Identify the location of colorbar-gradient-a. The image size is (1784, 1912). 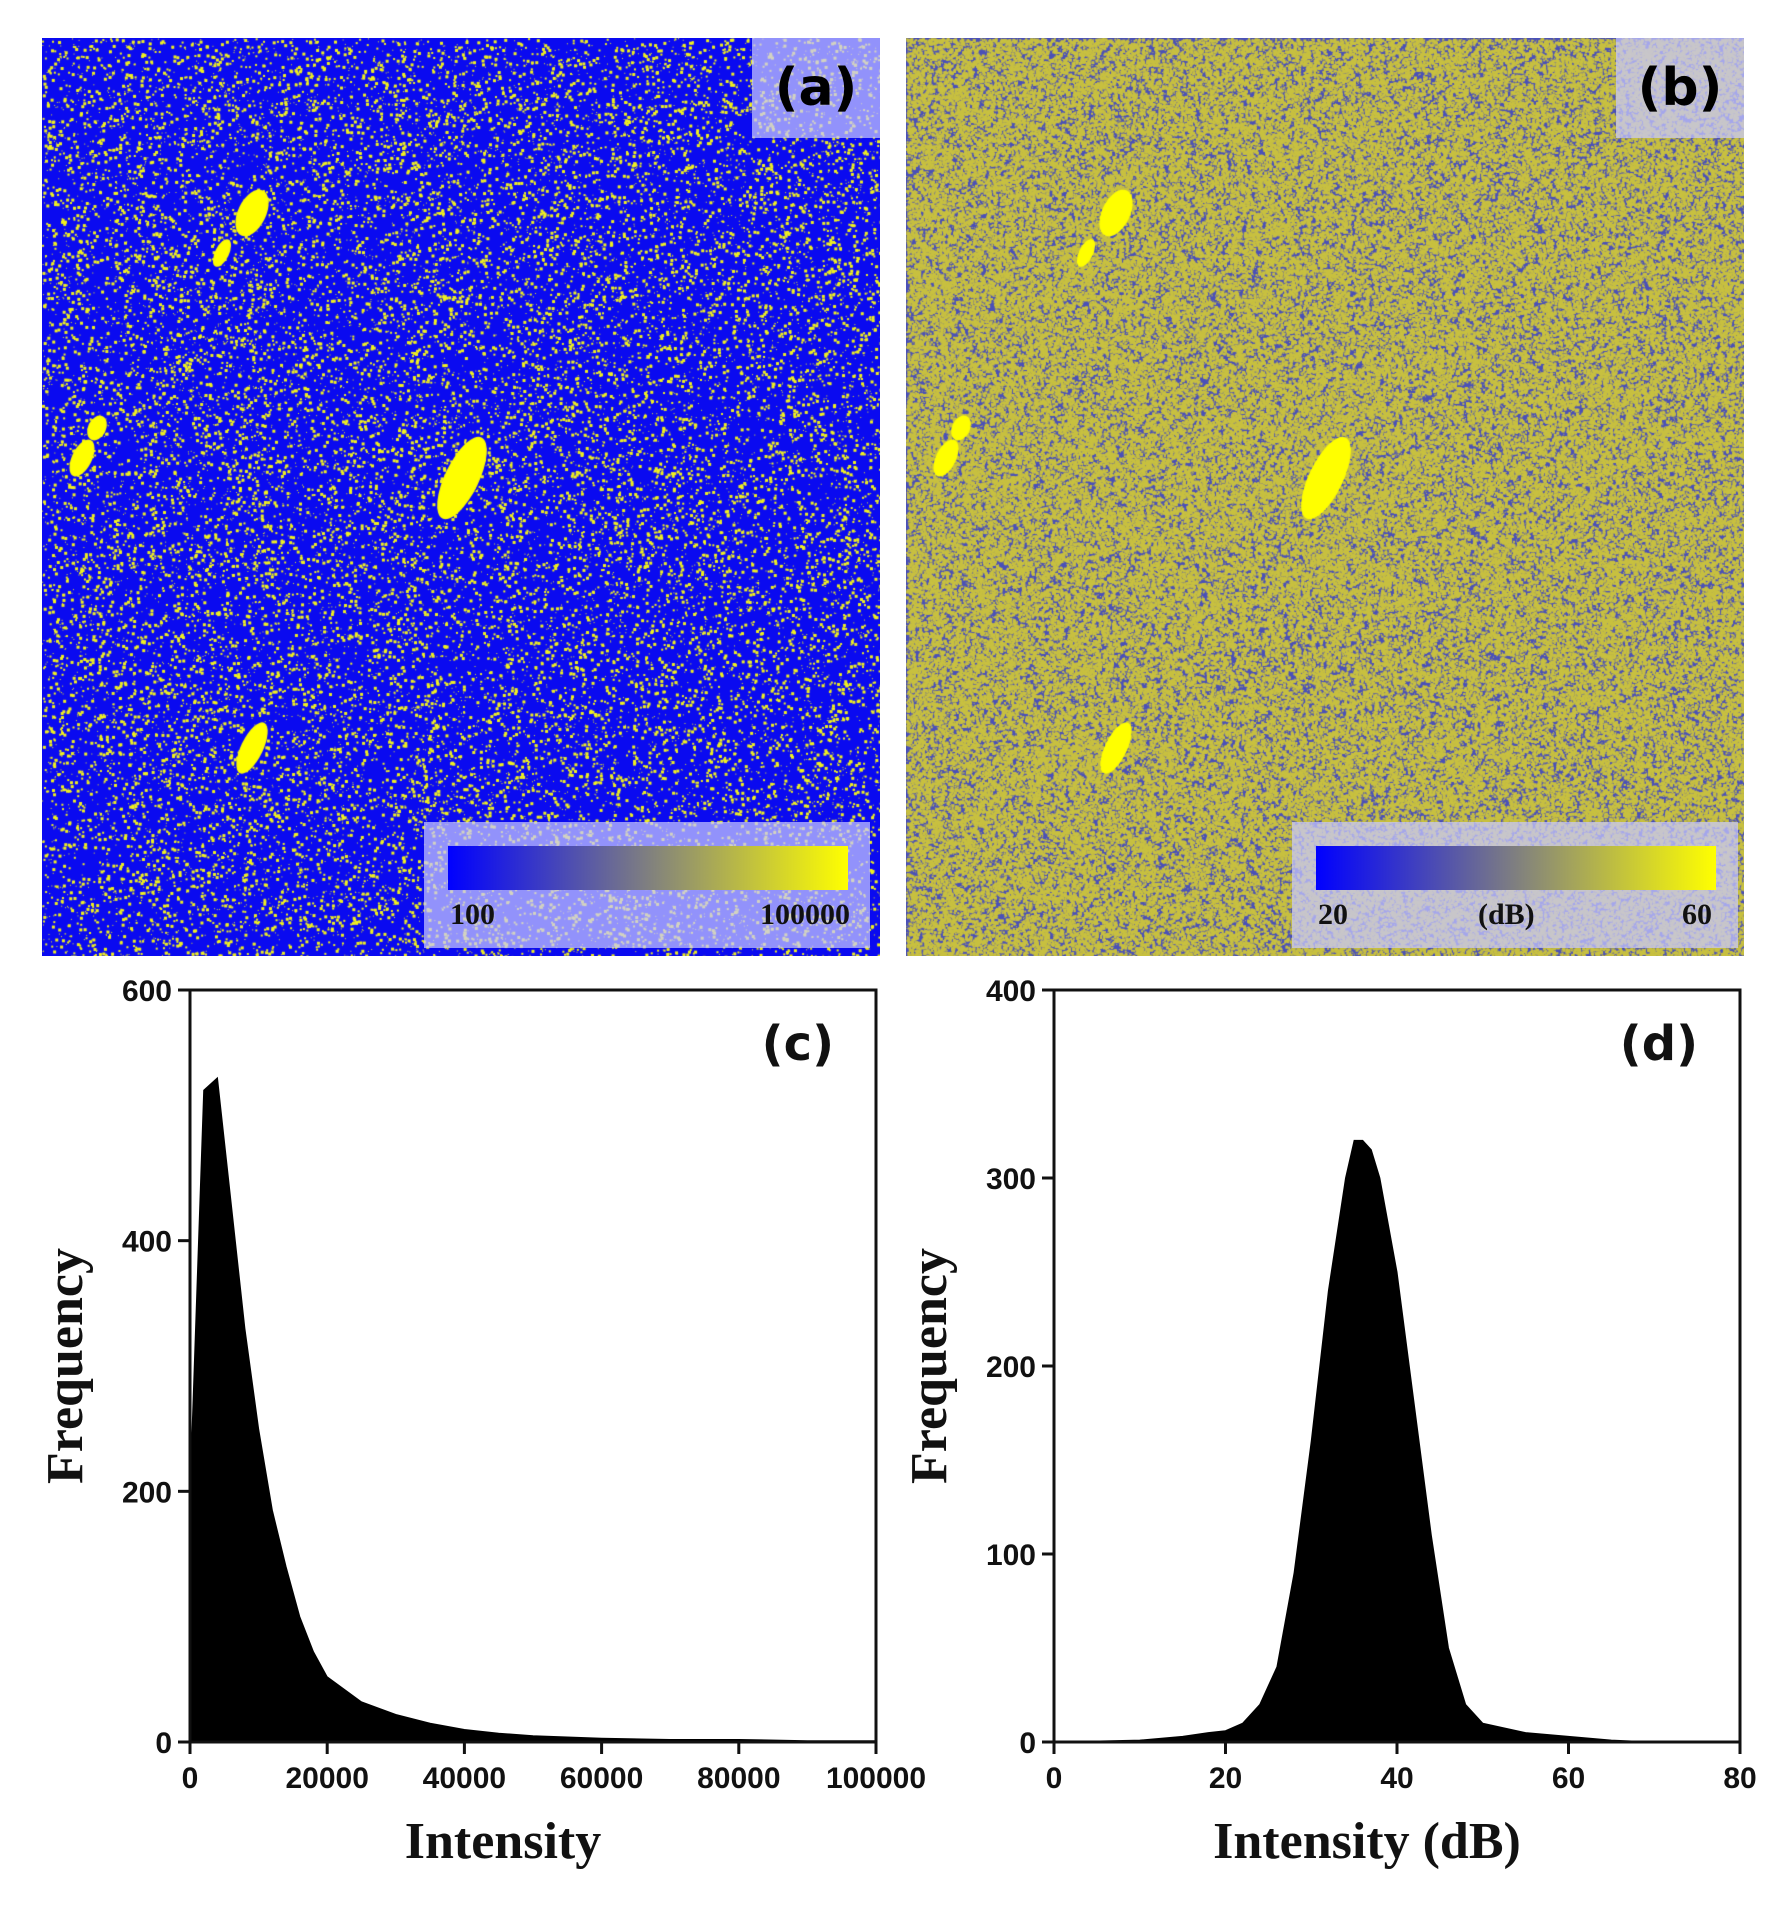
(648, 868).